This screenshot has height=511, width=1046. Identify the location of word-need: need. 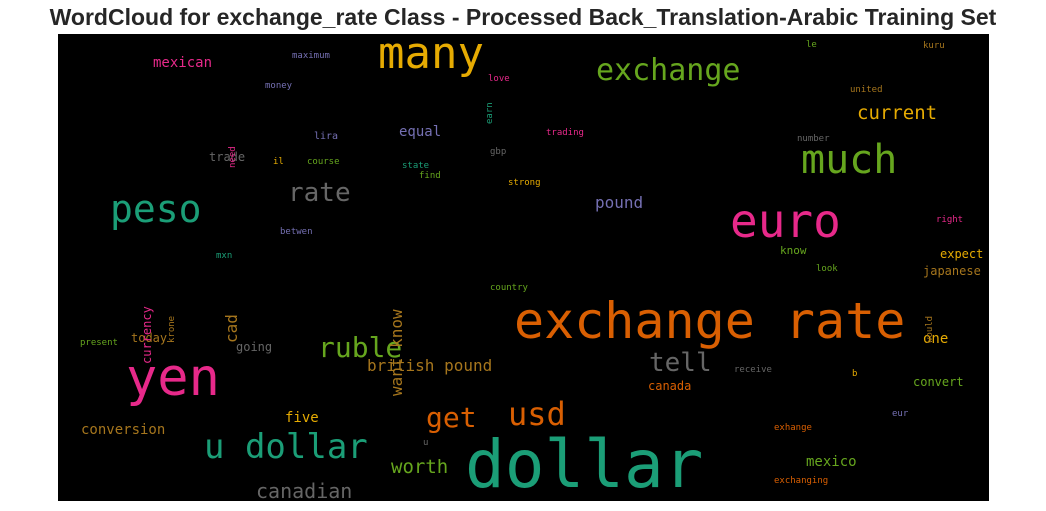
(233, 156).